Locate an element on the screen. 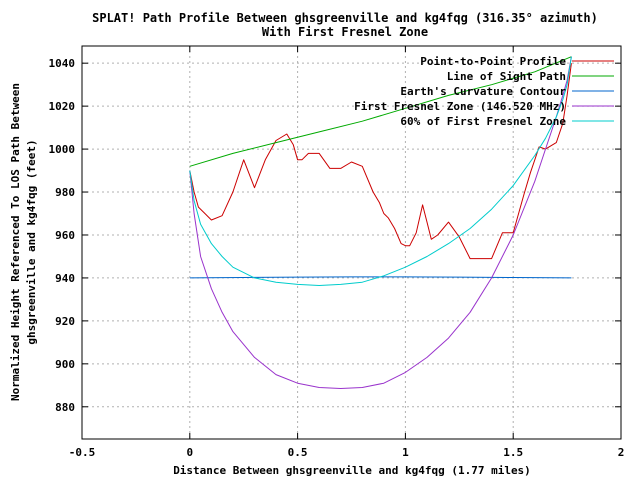 The height and width of the screenshot is (480, 640). y-tick-label: 1040 is located at coordinates (62, 63).